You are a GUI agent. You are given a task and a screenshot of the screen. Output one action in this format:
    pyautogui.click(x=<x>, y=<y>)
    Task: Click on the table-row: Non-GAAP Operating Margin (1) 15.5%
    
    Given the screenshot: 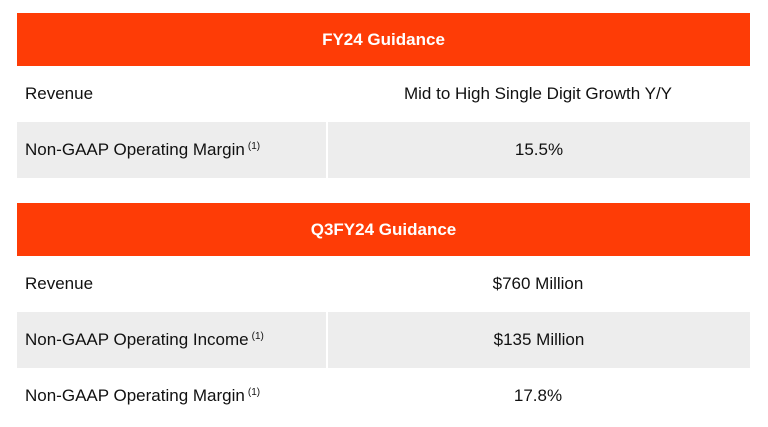 What is the action you would take?
    pyautogui.click(x=383, y=150)
    